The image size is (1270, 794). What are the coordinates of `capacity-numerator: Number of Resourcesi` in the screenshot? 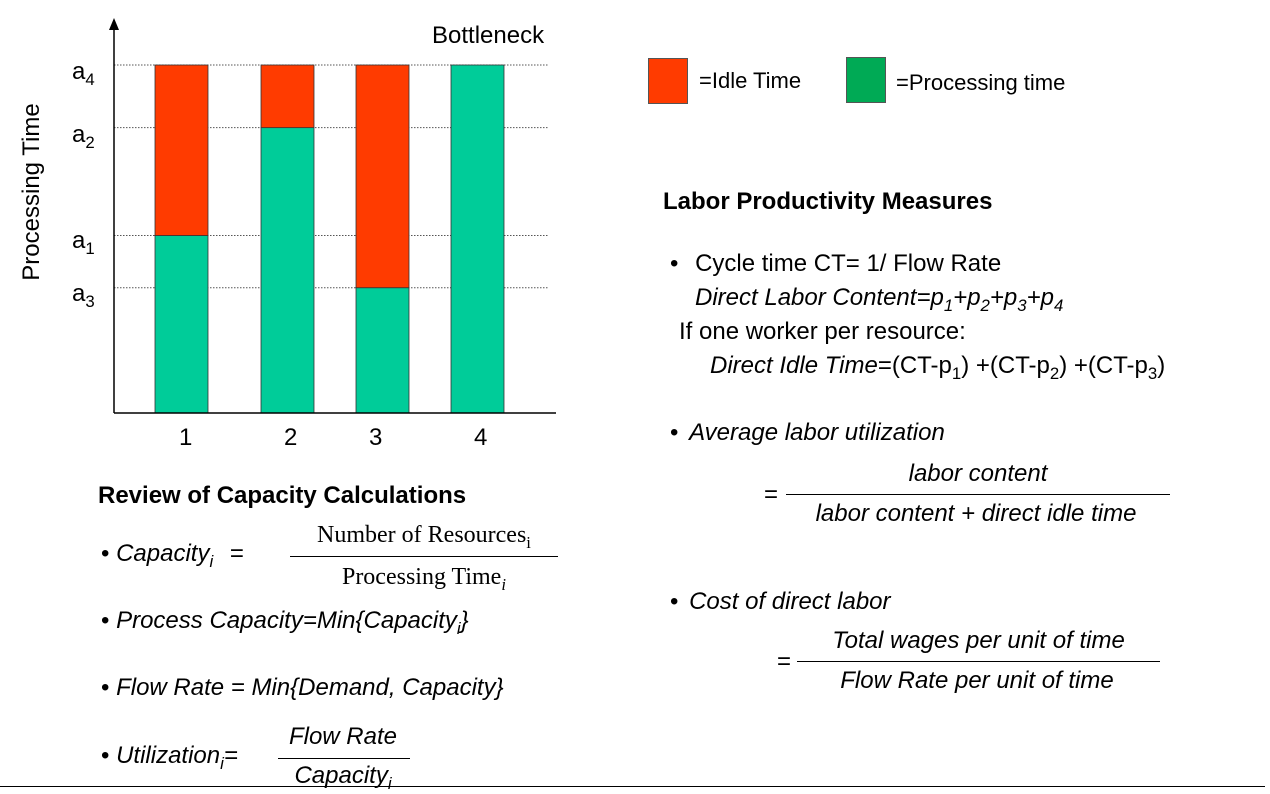 It's located at (424, 537).